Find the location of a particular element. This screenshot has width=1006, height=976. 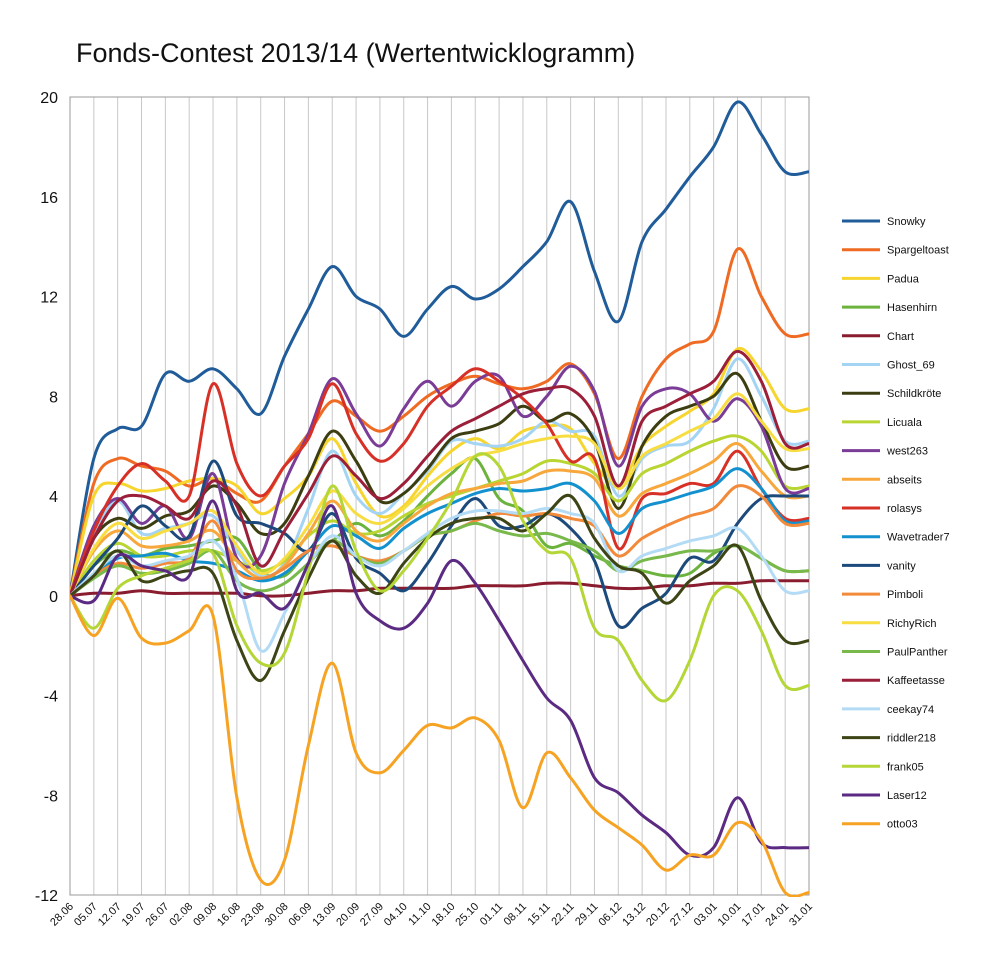

series-line-ceekay74 is located at coordinates (439, 580).